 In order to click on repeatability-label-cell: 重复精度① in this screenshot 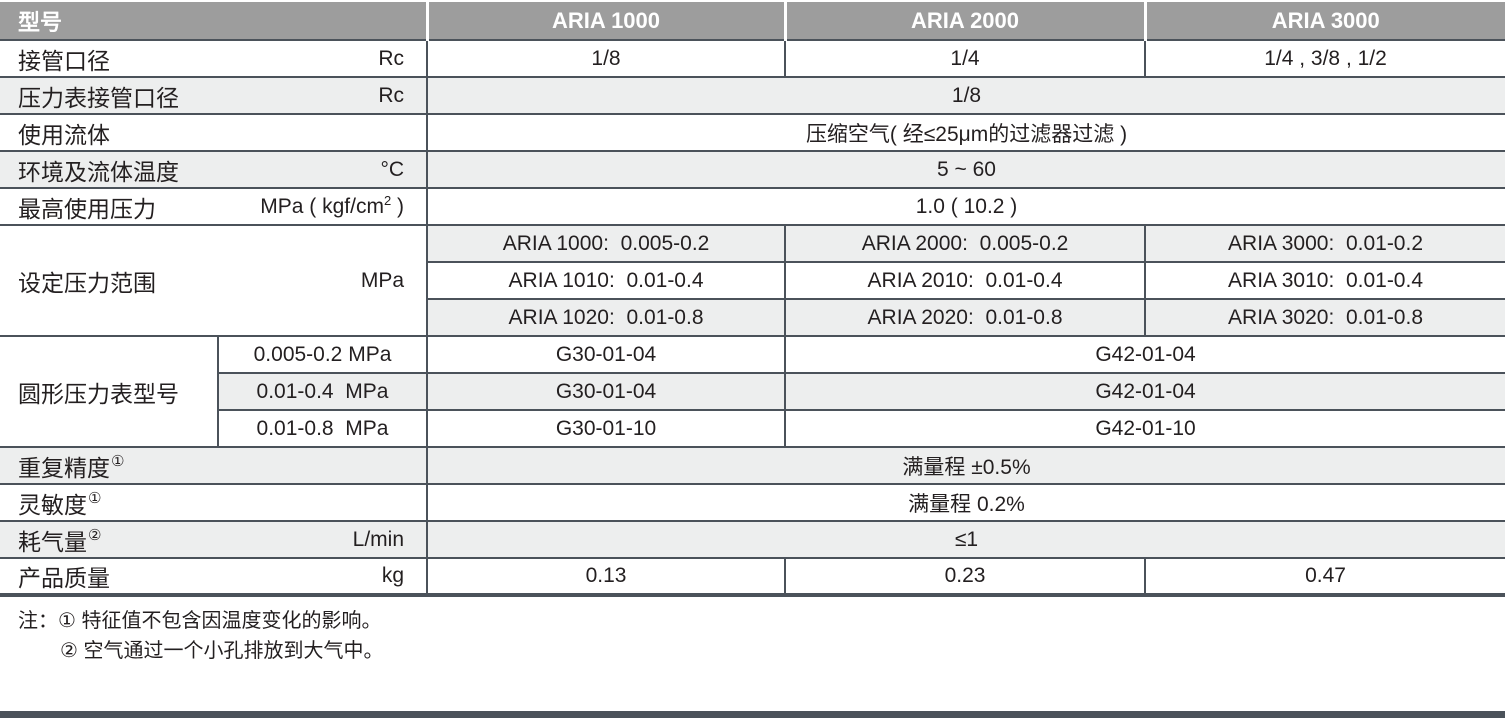, I will do `click(214, 465)`.